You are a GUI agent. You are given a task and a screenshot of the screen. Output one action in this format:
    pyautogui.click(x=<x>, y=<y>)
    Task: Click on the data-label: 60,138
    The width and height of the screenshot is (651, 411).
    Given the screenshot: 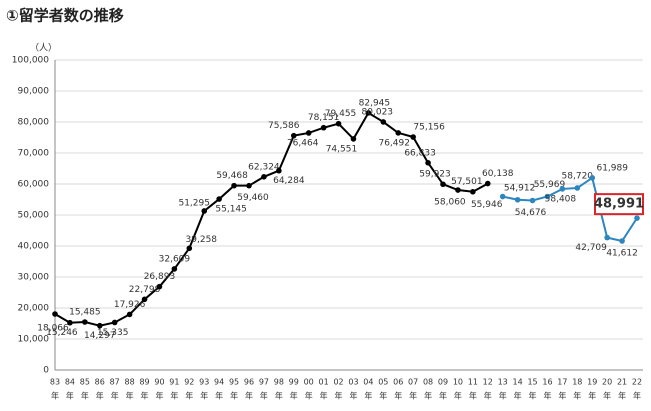 What is the action you would take?
    pyautogui.click(x=498, y=174)
    